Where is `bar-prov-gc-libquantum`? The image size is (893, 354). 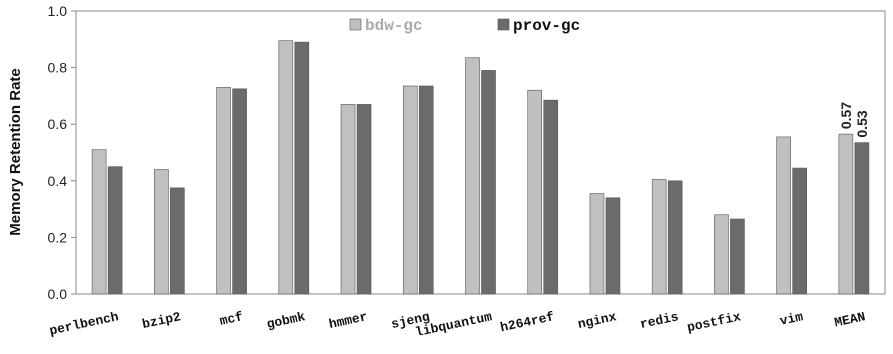
bar-prov-gc-libquantum is located at coordinates (488, 182).